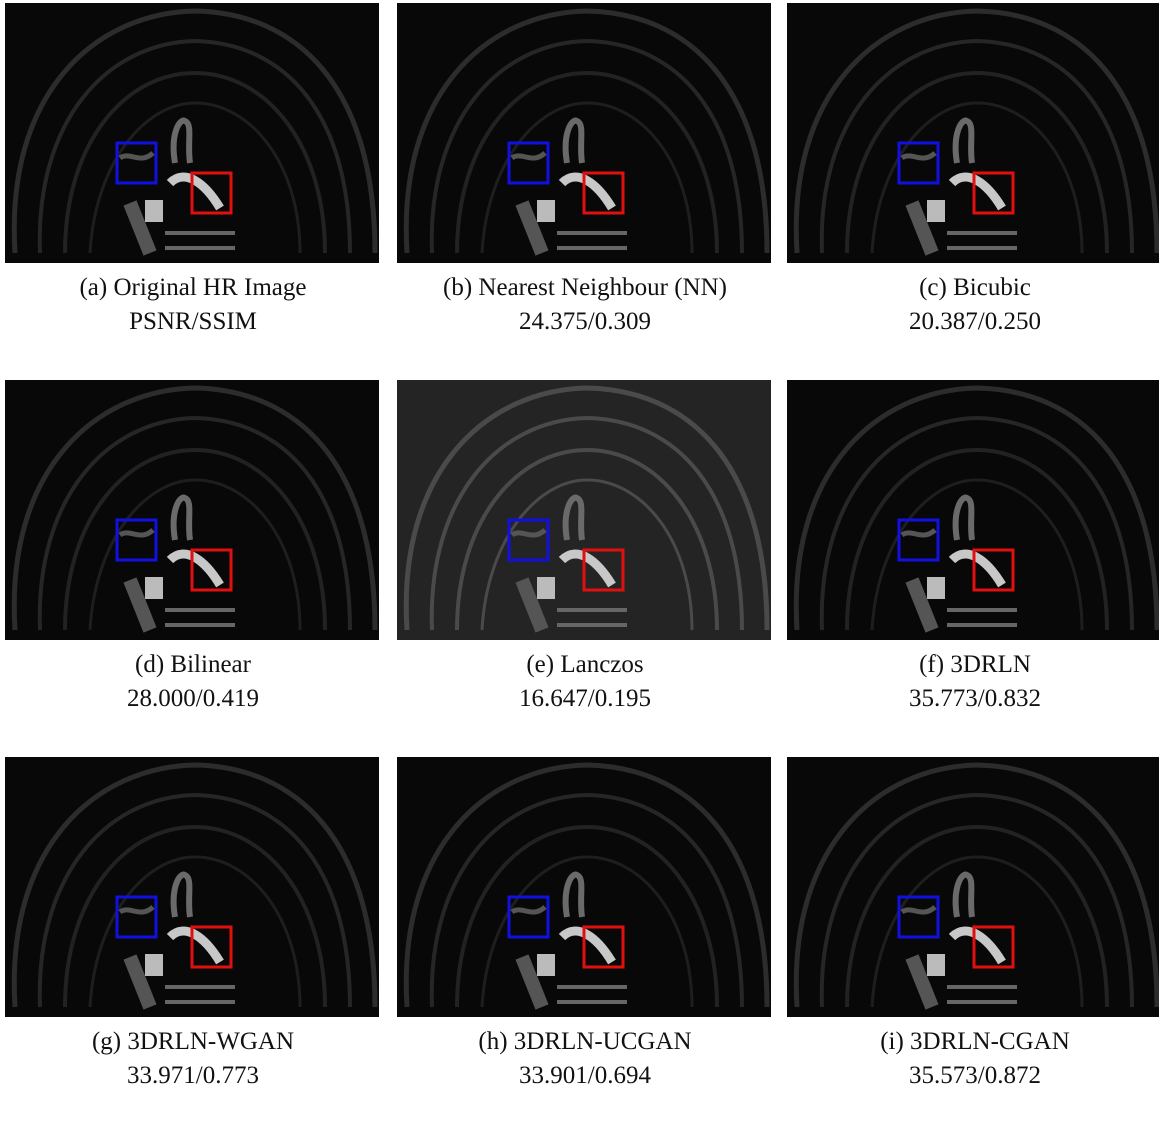 This screenshot has height=1134, width=1159. I want to click on panel-caption: (i) 3DRLN-CGAN, so click(975, 1041).